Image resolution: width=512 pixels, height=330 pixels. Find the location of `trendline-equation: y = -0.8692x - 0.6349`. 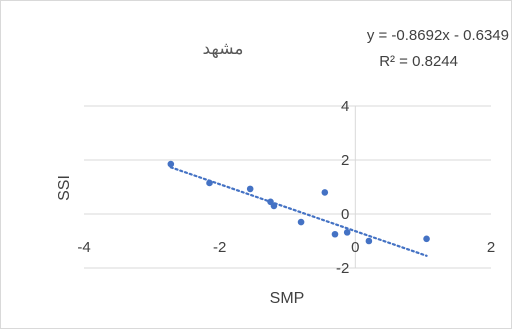

trendline-equation: y = -0.8692x - 0.6349 is located at coordinates (438, 35).